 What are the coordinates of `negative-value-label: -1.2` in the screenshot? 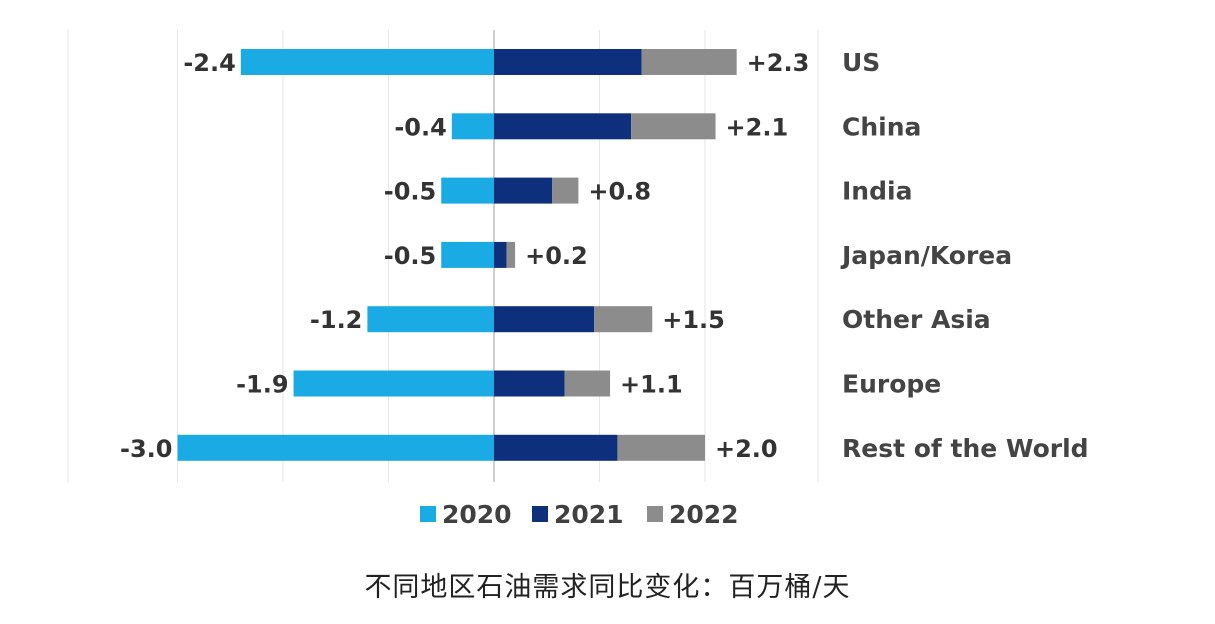 It's located at (336, 320).